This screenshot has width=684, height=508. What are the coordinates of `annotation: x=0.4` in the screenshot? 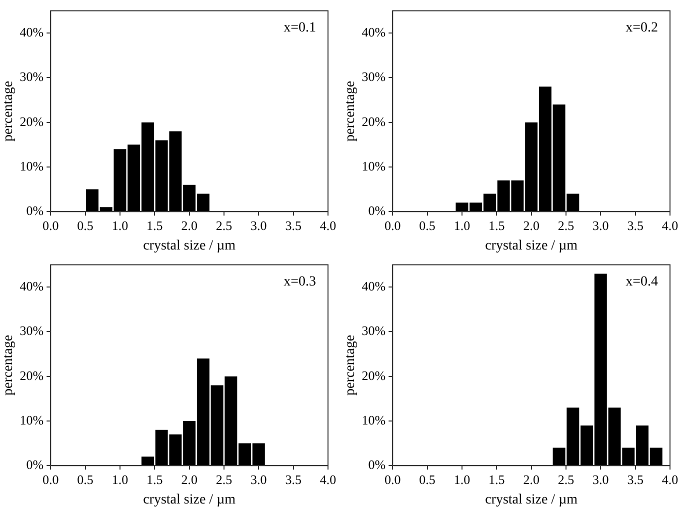 It's located at (642, 282).